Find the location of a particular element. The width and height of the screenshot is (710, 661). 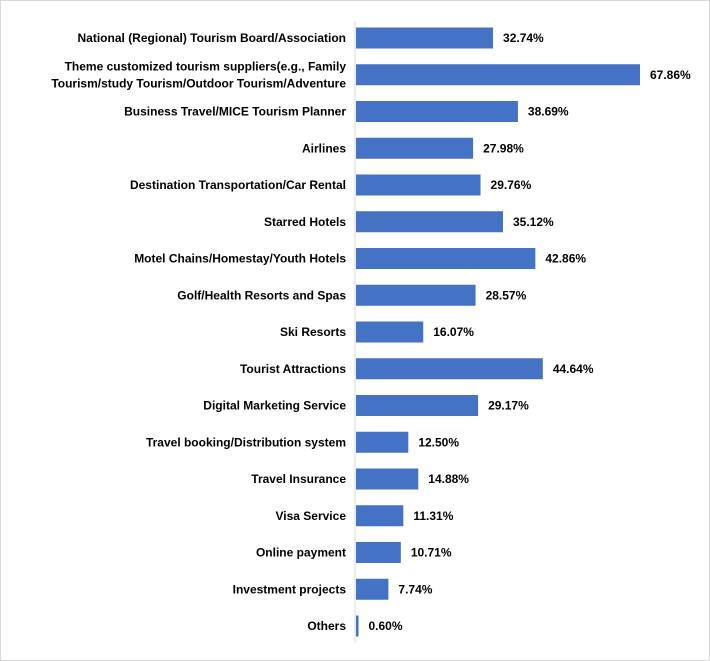

category-label: Digital Marketing Service is located at coordinates (274, 406).